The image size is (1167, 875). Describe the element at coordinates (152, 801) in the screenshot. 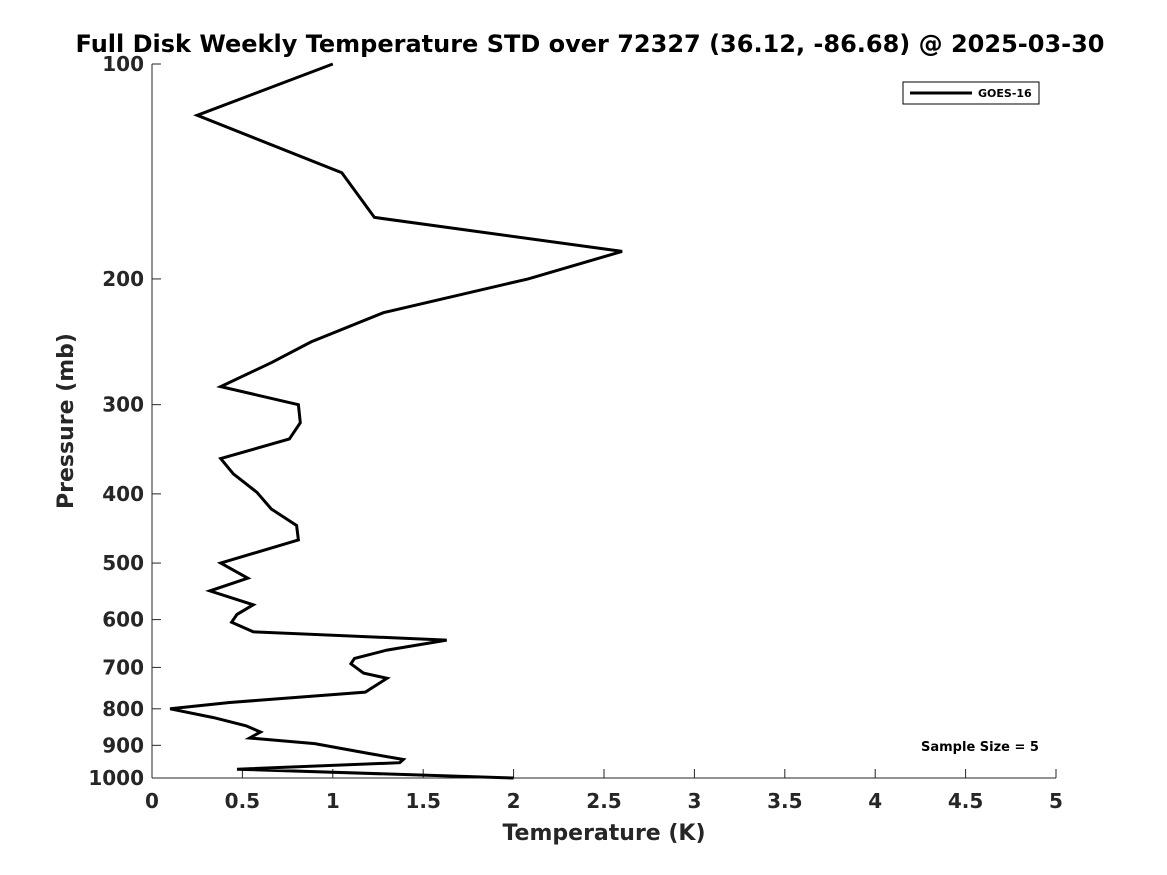

I see `x-tick-label: 0` at that location.